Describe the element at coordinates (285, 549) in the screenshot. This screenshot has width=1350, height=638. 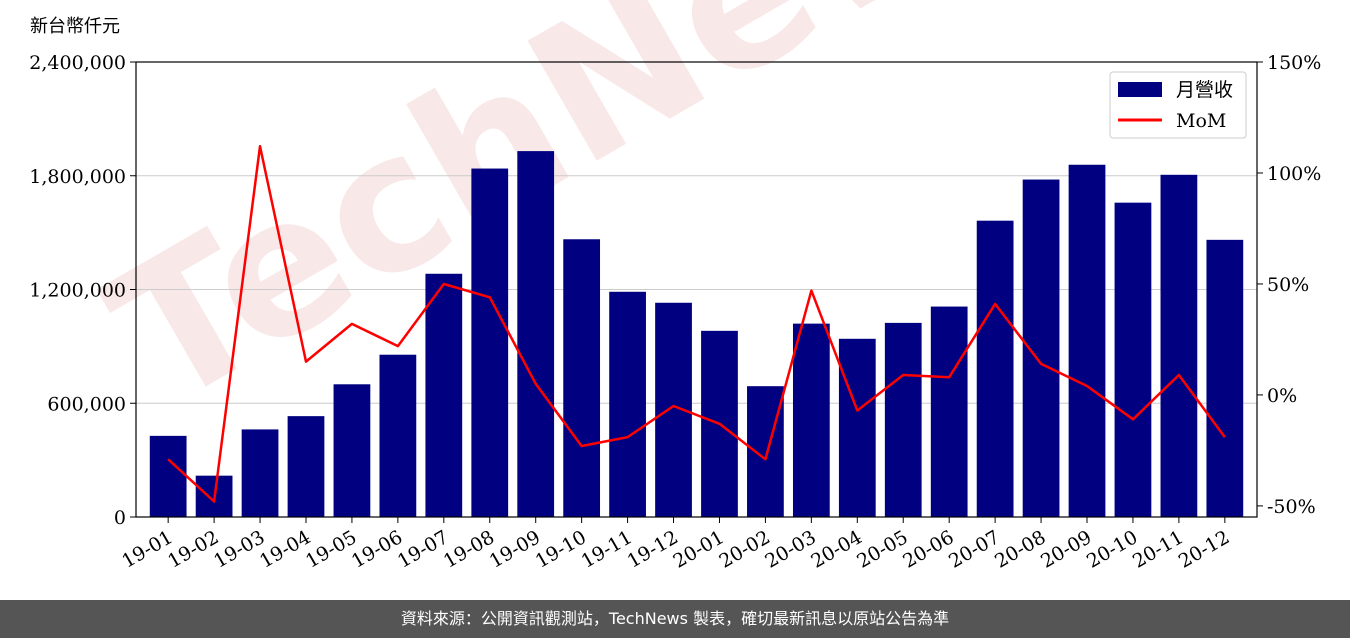
I see `x-axis-tick-label: 19-04` at that location.